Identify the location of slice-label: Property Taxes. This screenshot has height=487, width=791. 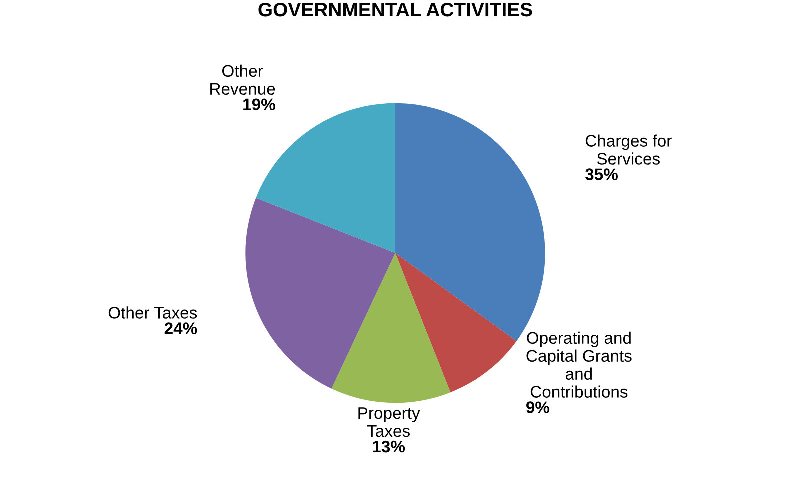
(389, 423).